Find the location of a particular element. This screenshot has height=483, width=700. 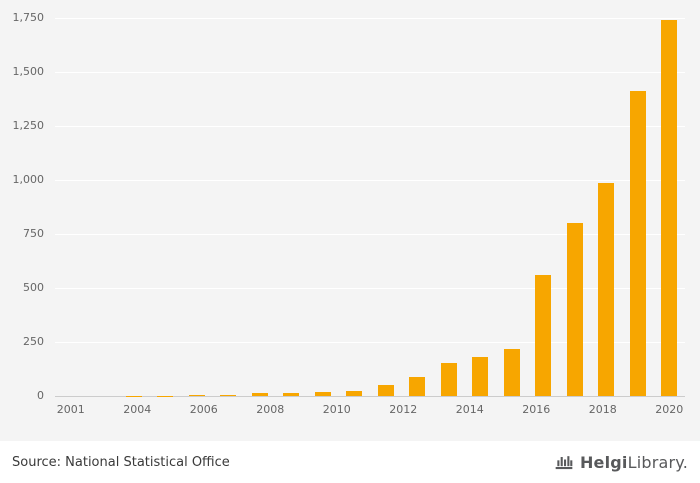

y-axis-tick-label: 750 is located at coordinates (33, 233).